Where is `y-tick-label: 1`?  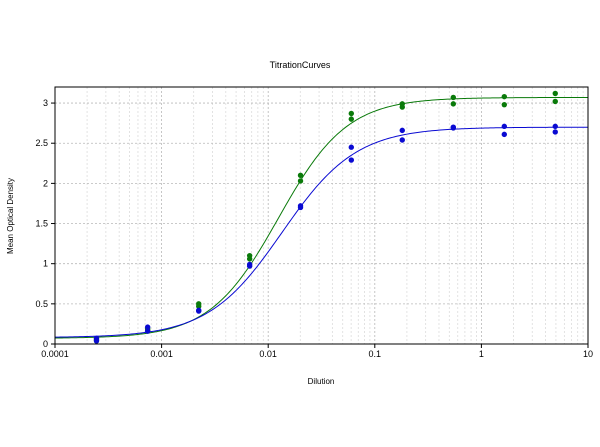
y-tick-label: 1 is located at coordinates (45, 264).